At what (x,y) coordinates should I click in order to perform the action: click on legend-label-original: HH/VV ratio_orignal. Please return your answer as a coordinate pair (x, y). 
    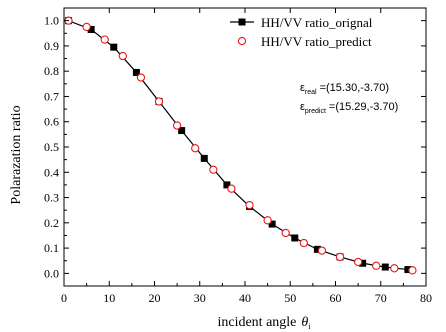
    Looking at the image, I should click on (317, 22).